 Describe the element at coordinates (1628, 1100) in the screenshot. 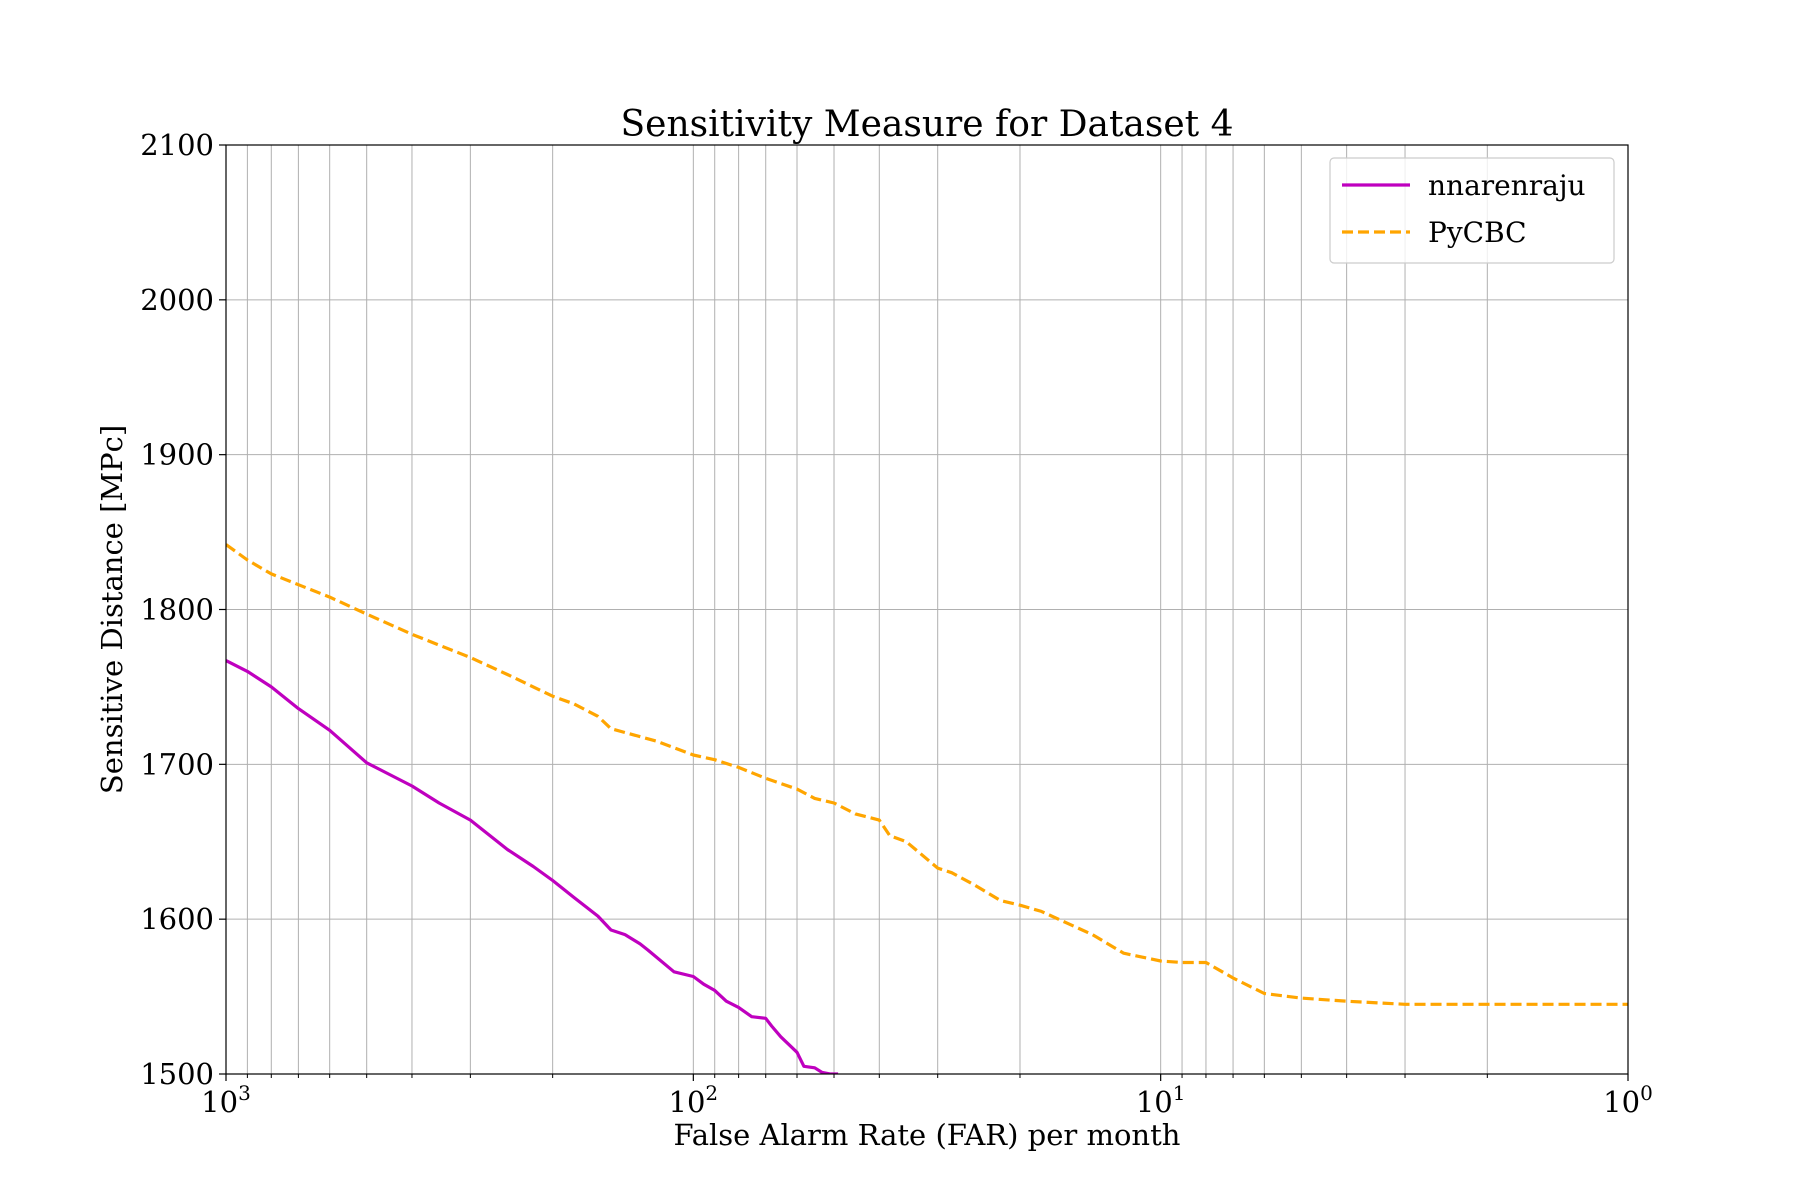

I see `x-tick-label: 10⁰` at that location.